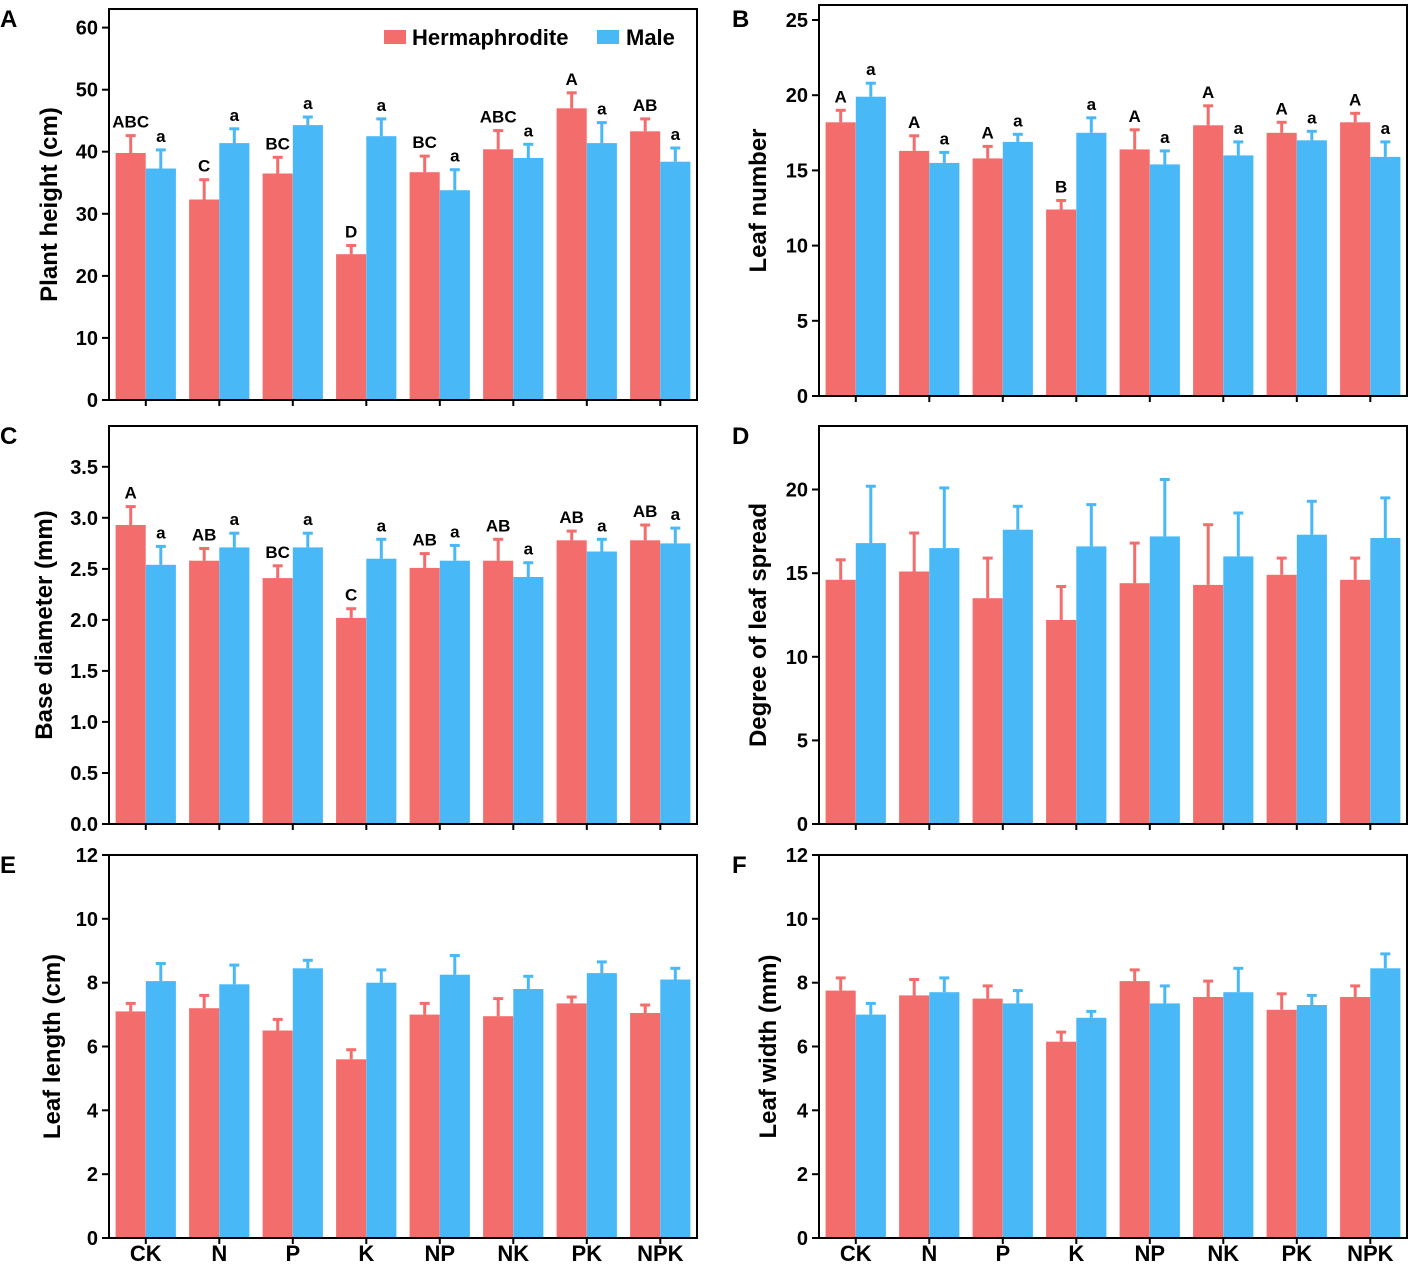 The width and height of the screenshot is (1414, 1267). Describe the element at coordinates (528, 279) in the screenshot. I see `bar-male-nk` at that location.